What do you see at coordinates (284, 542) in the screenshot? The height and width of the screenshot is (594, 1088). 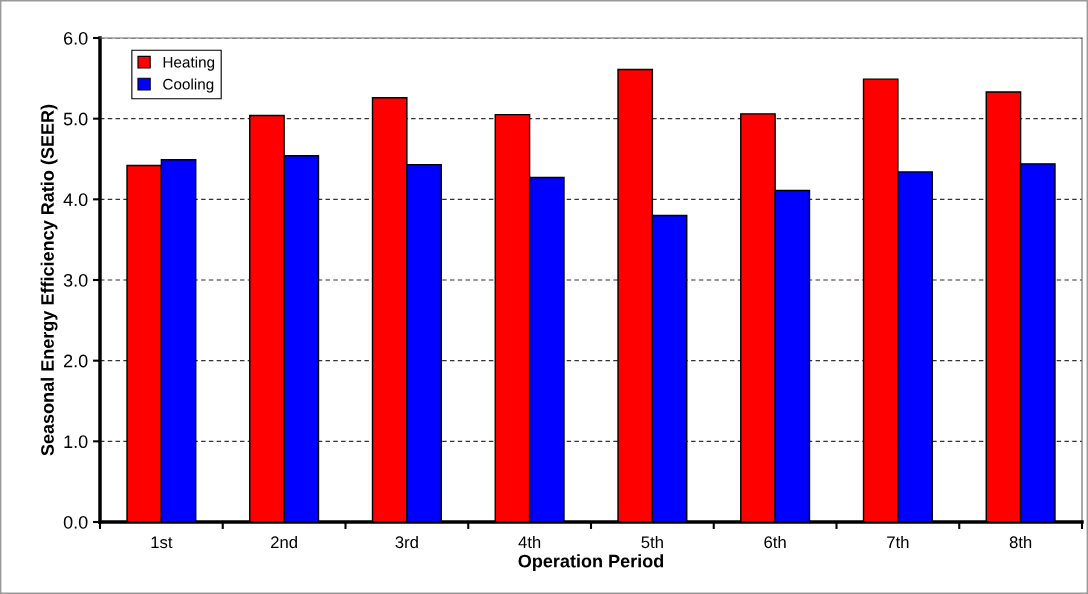 I see `x-tick-label: 2nd` at bounding box center [284, 542].